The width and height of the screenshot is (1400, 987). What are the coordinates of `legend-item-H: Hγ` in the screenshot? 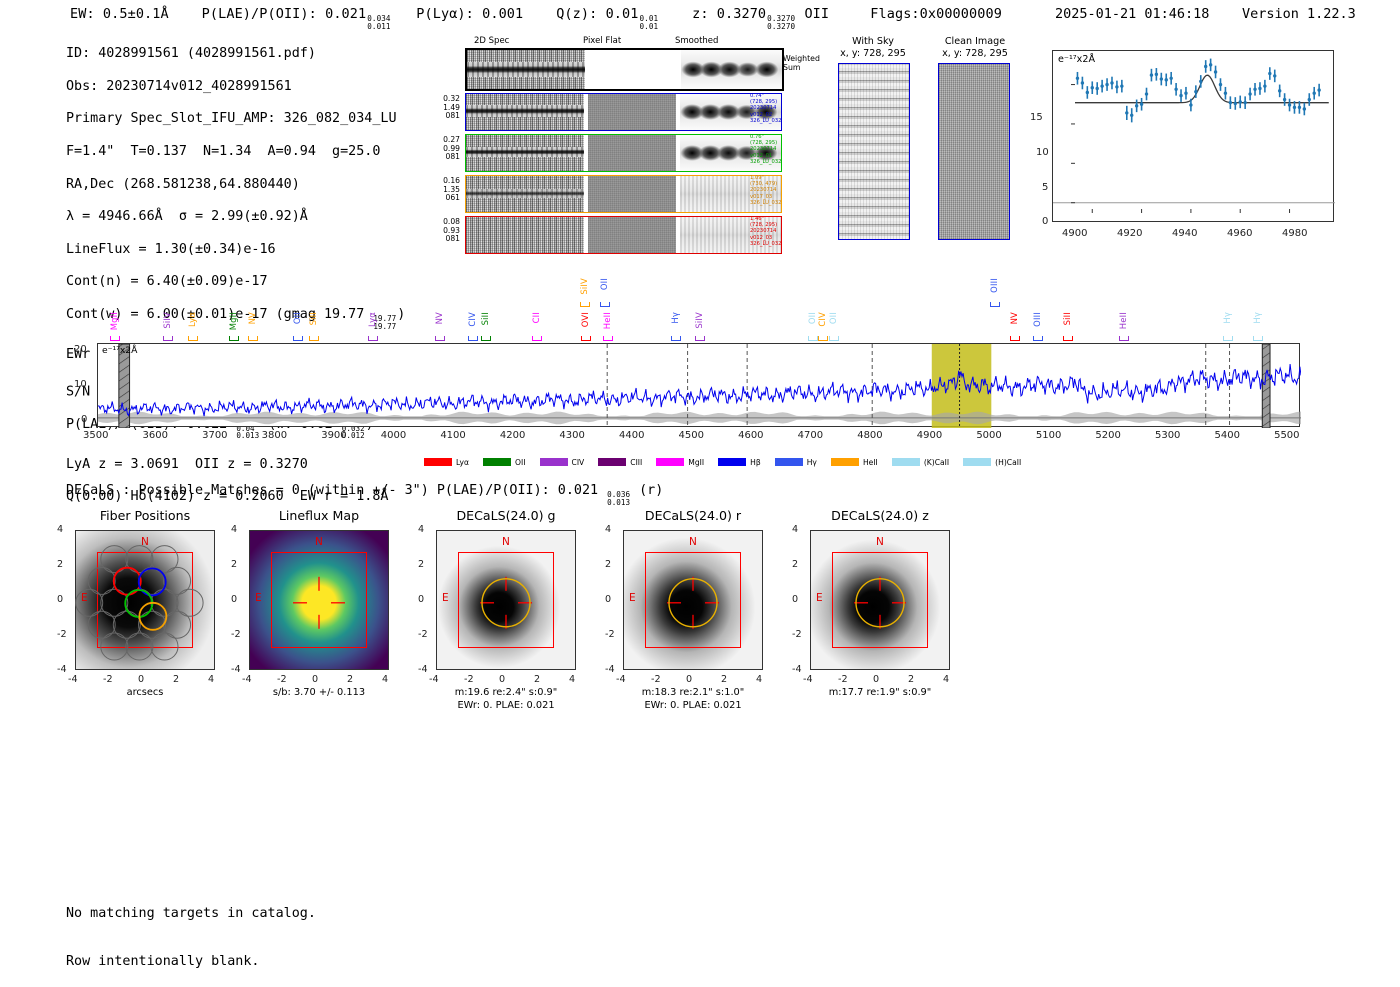 It's located at (795, 462).